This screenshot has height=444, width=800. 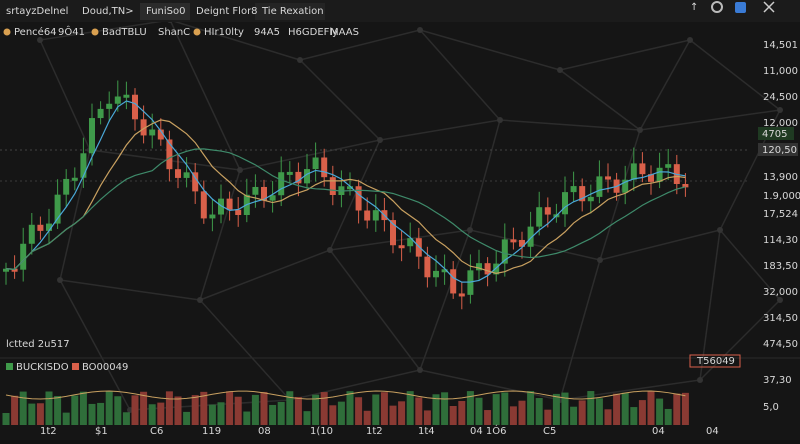 I want to click on time-label: 04, so click(x=658, y=431).